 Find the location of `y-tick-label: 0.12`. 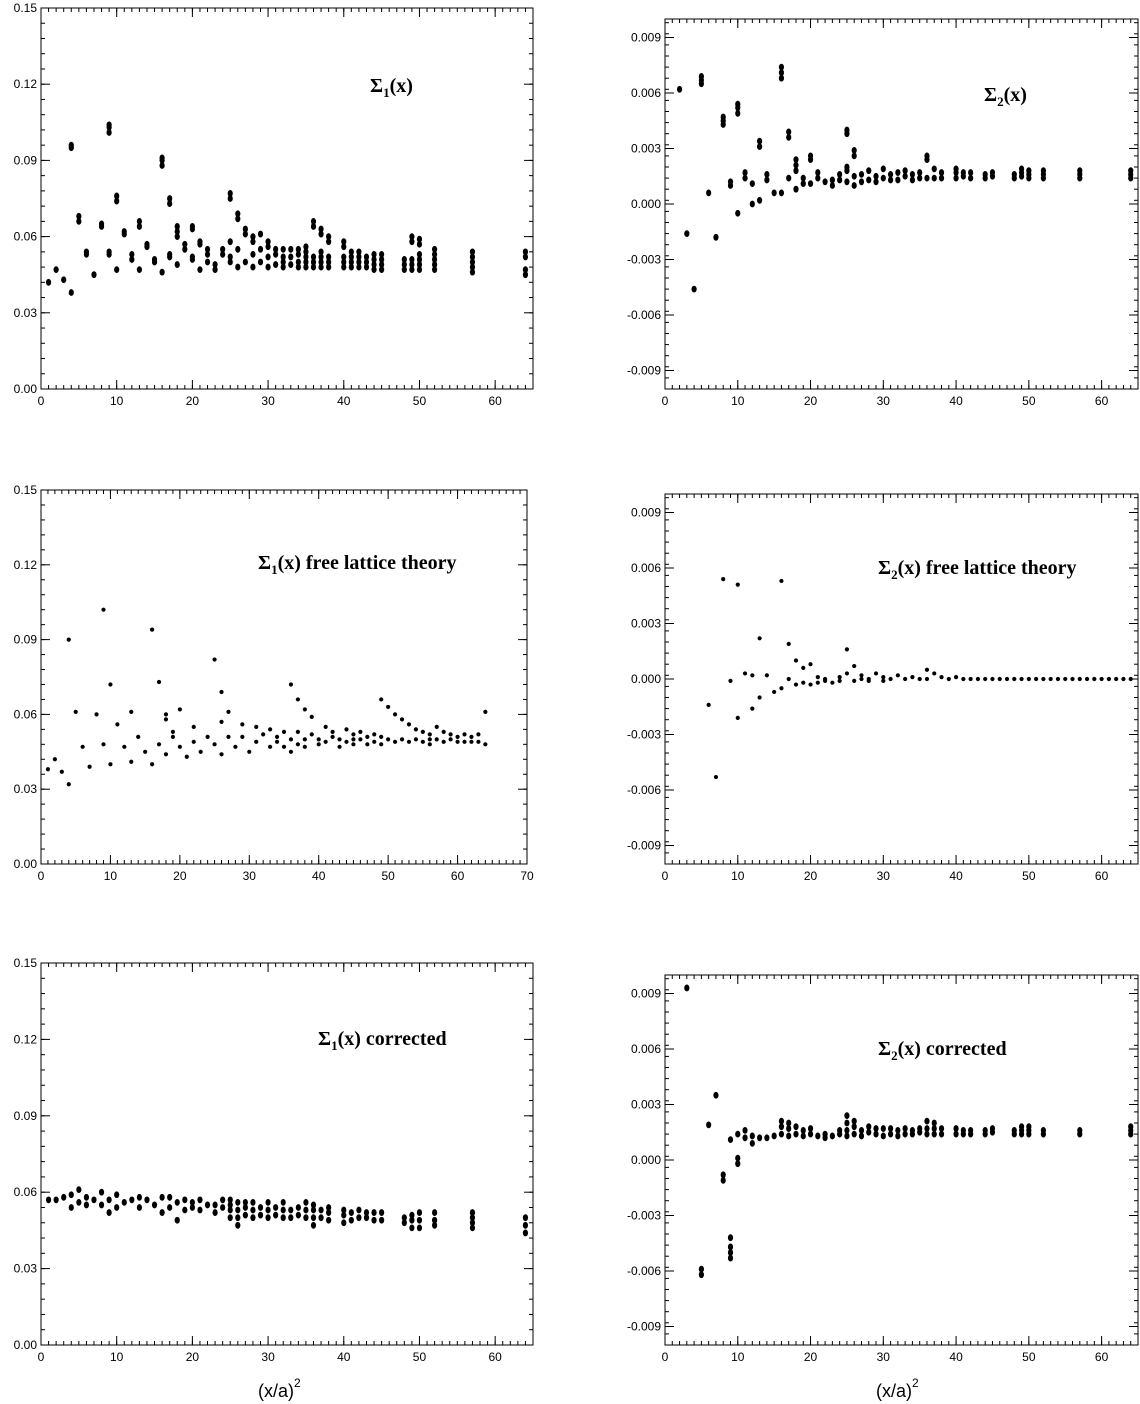

y-tick-label: 0.12 is located at coordinates (26, 1039).